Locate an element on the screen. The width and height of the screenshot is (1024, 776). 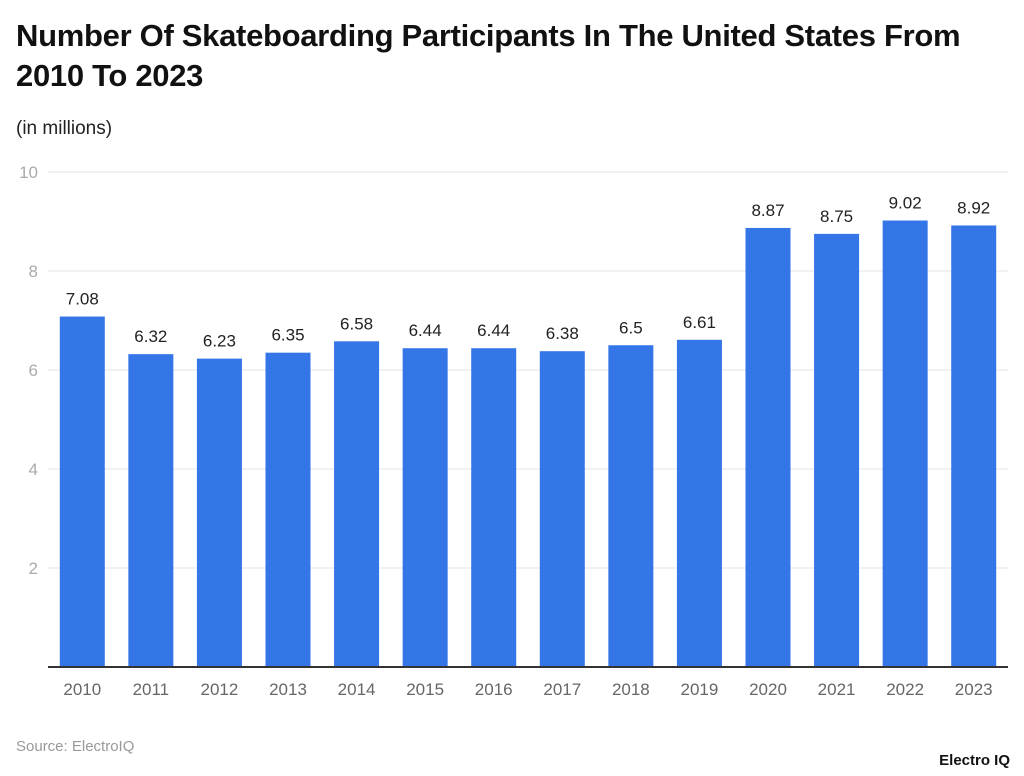
data-label: 8.87 is located at coordinates (767, 210).